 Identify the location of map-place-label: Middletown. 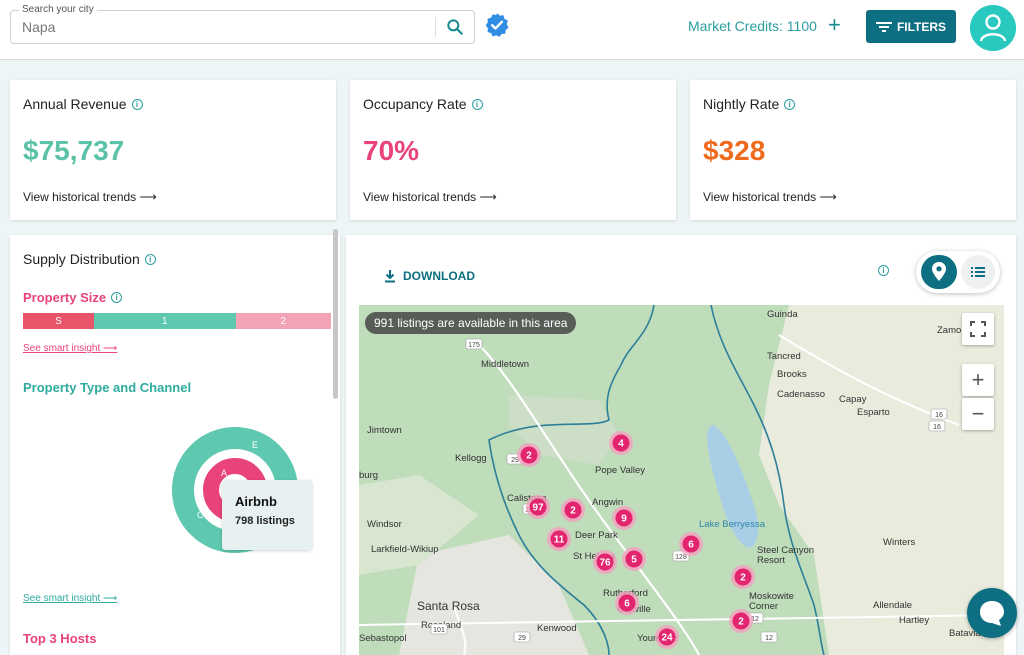
(505, 364).